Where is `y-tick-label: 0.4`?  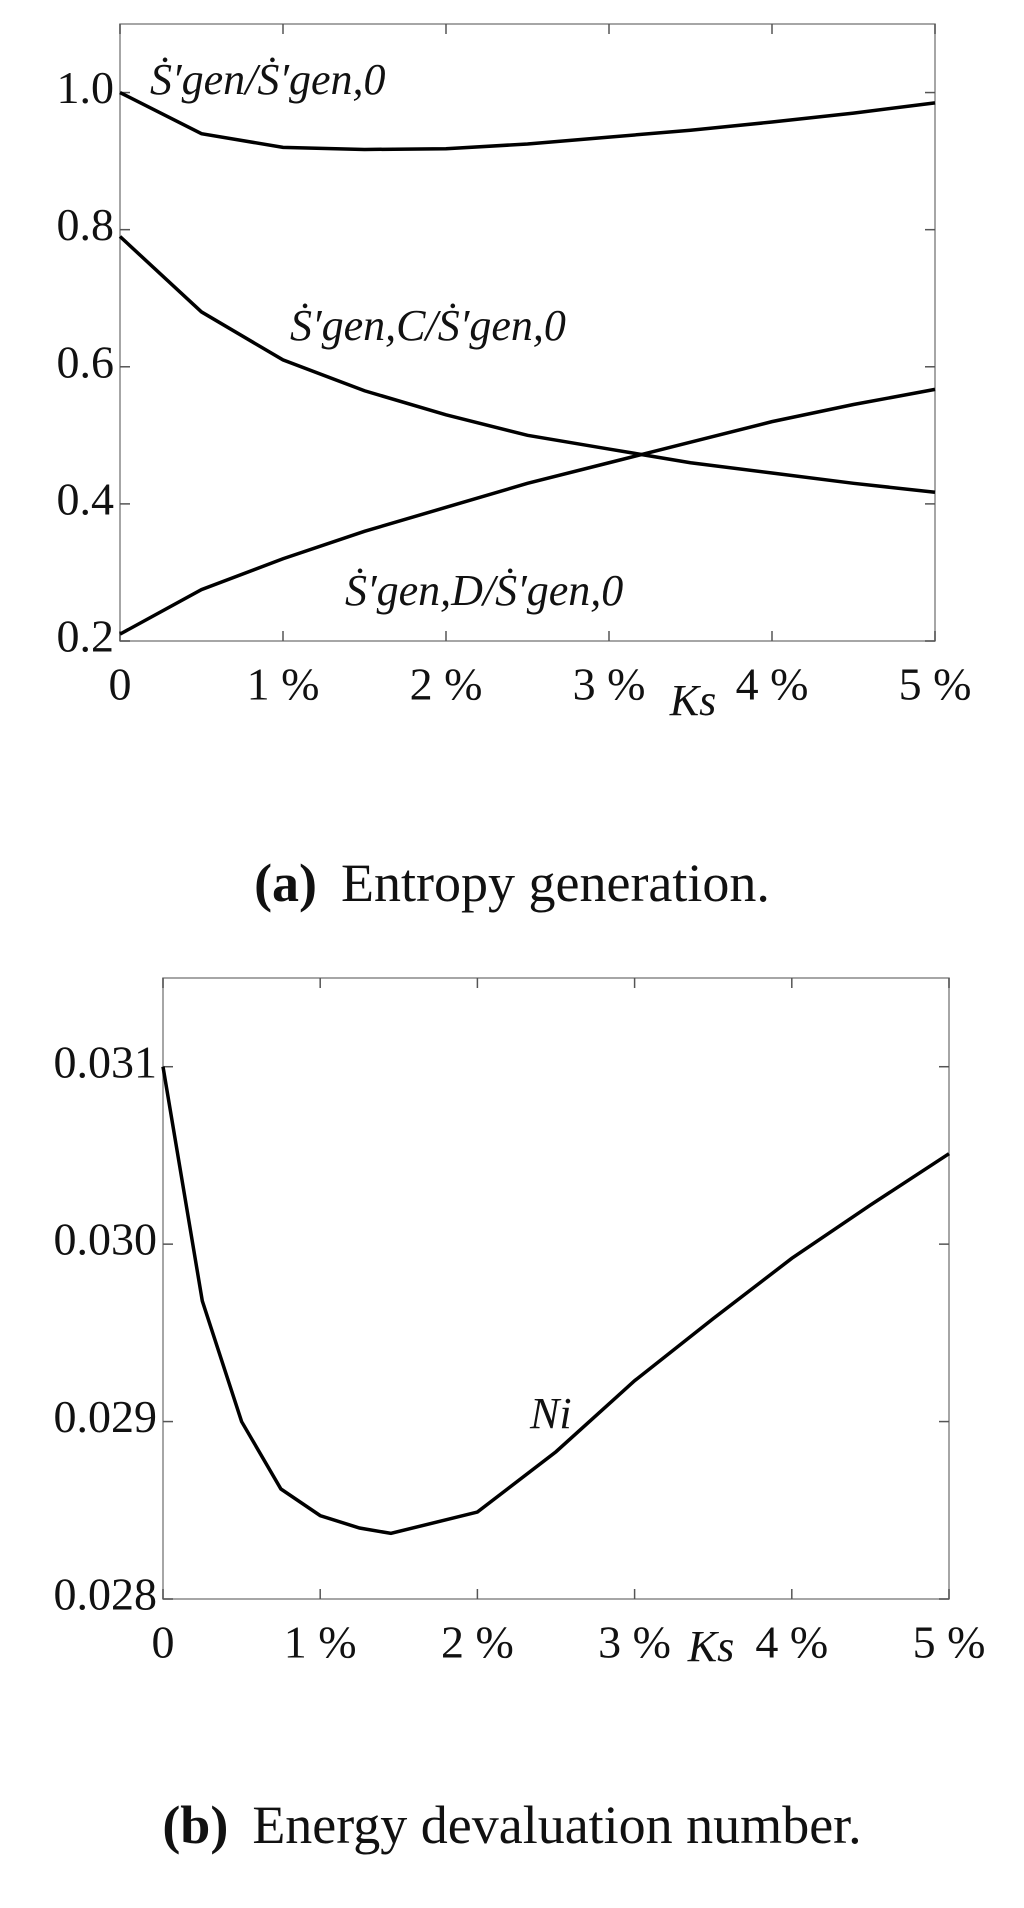 y-tick-label: 0.4 is located at coordinates (86, 498).